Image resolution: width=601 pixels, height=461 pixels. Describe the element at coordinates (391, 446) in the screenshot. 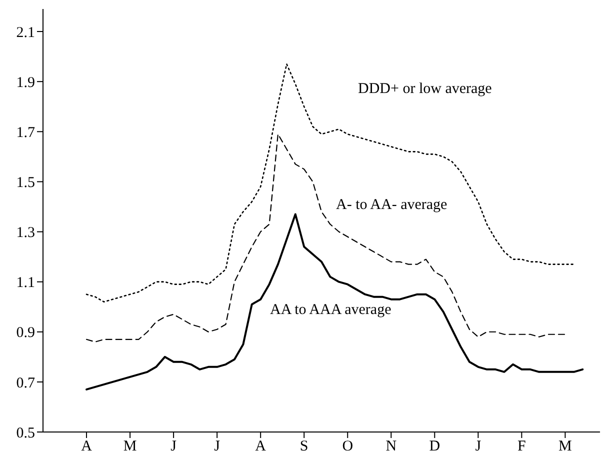

I see `x-tick-label: N` at that location.